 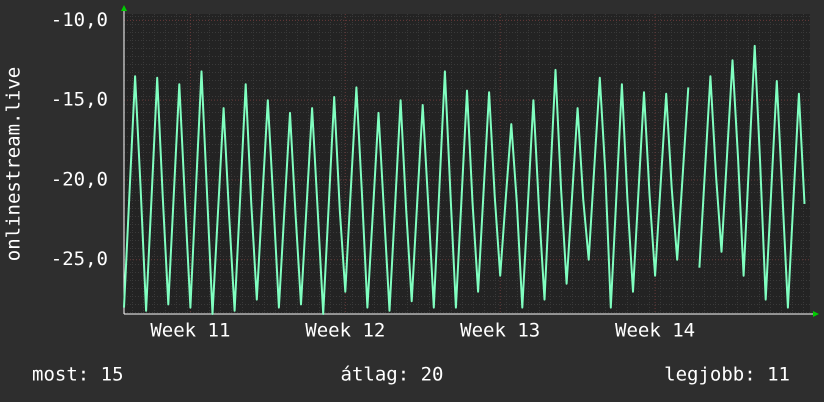 What do you see at coordinates (816, 314) in the screenshot?
I see `x-axis-arrow` at bounding box center [816, 314].